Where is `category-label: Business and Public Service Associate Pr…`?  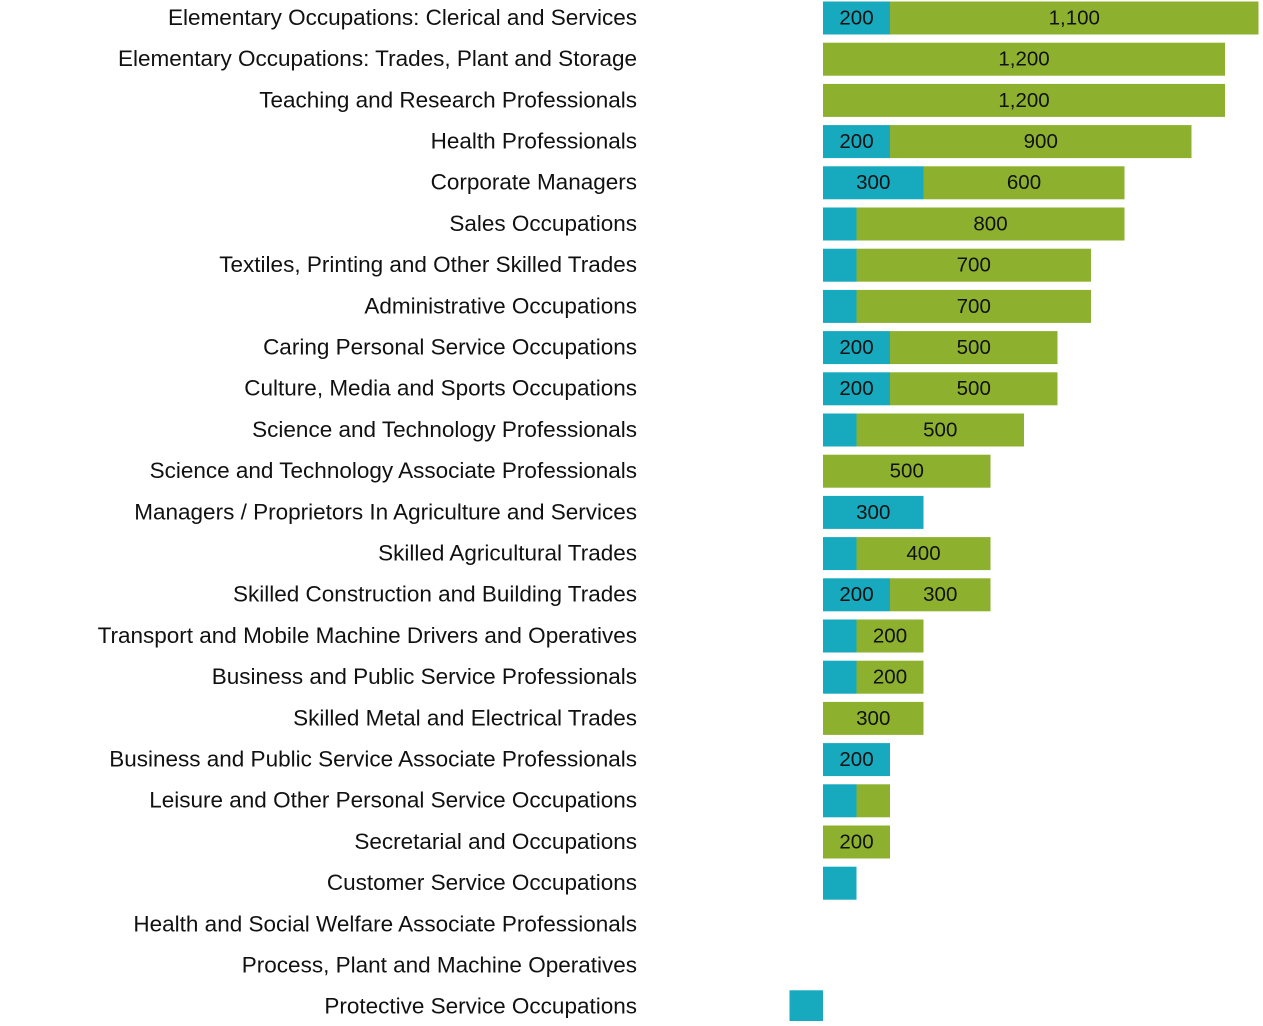
category-label: Business and Public Service Associate Pr… is located at coordinates (373, 759).